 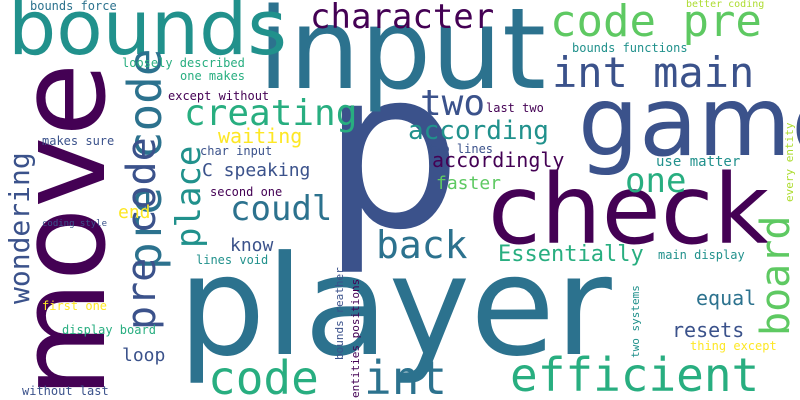 What do you see at coordinates (236, 151) in the screenshot?
I see `word-char-input: char input` at bounding box center [236, 151].